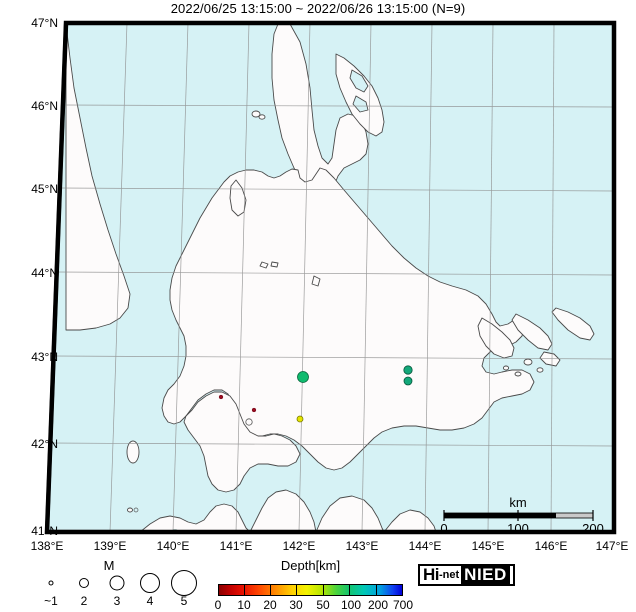 The width and height of the screenshot is (636, 612). Describe the element at coordinates (150, 601) in the screenshot. I see `magnitude-label-4: 4` at that location.